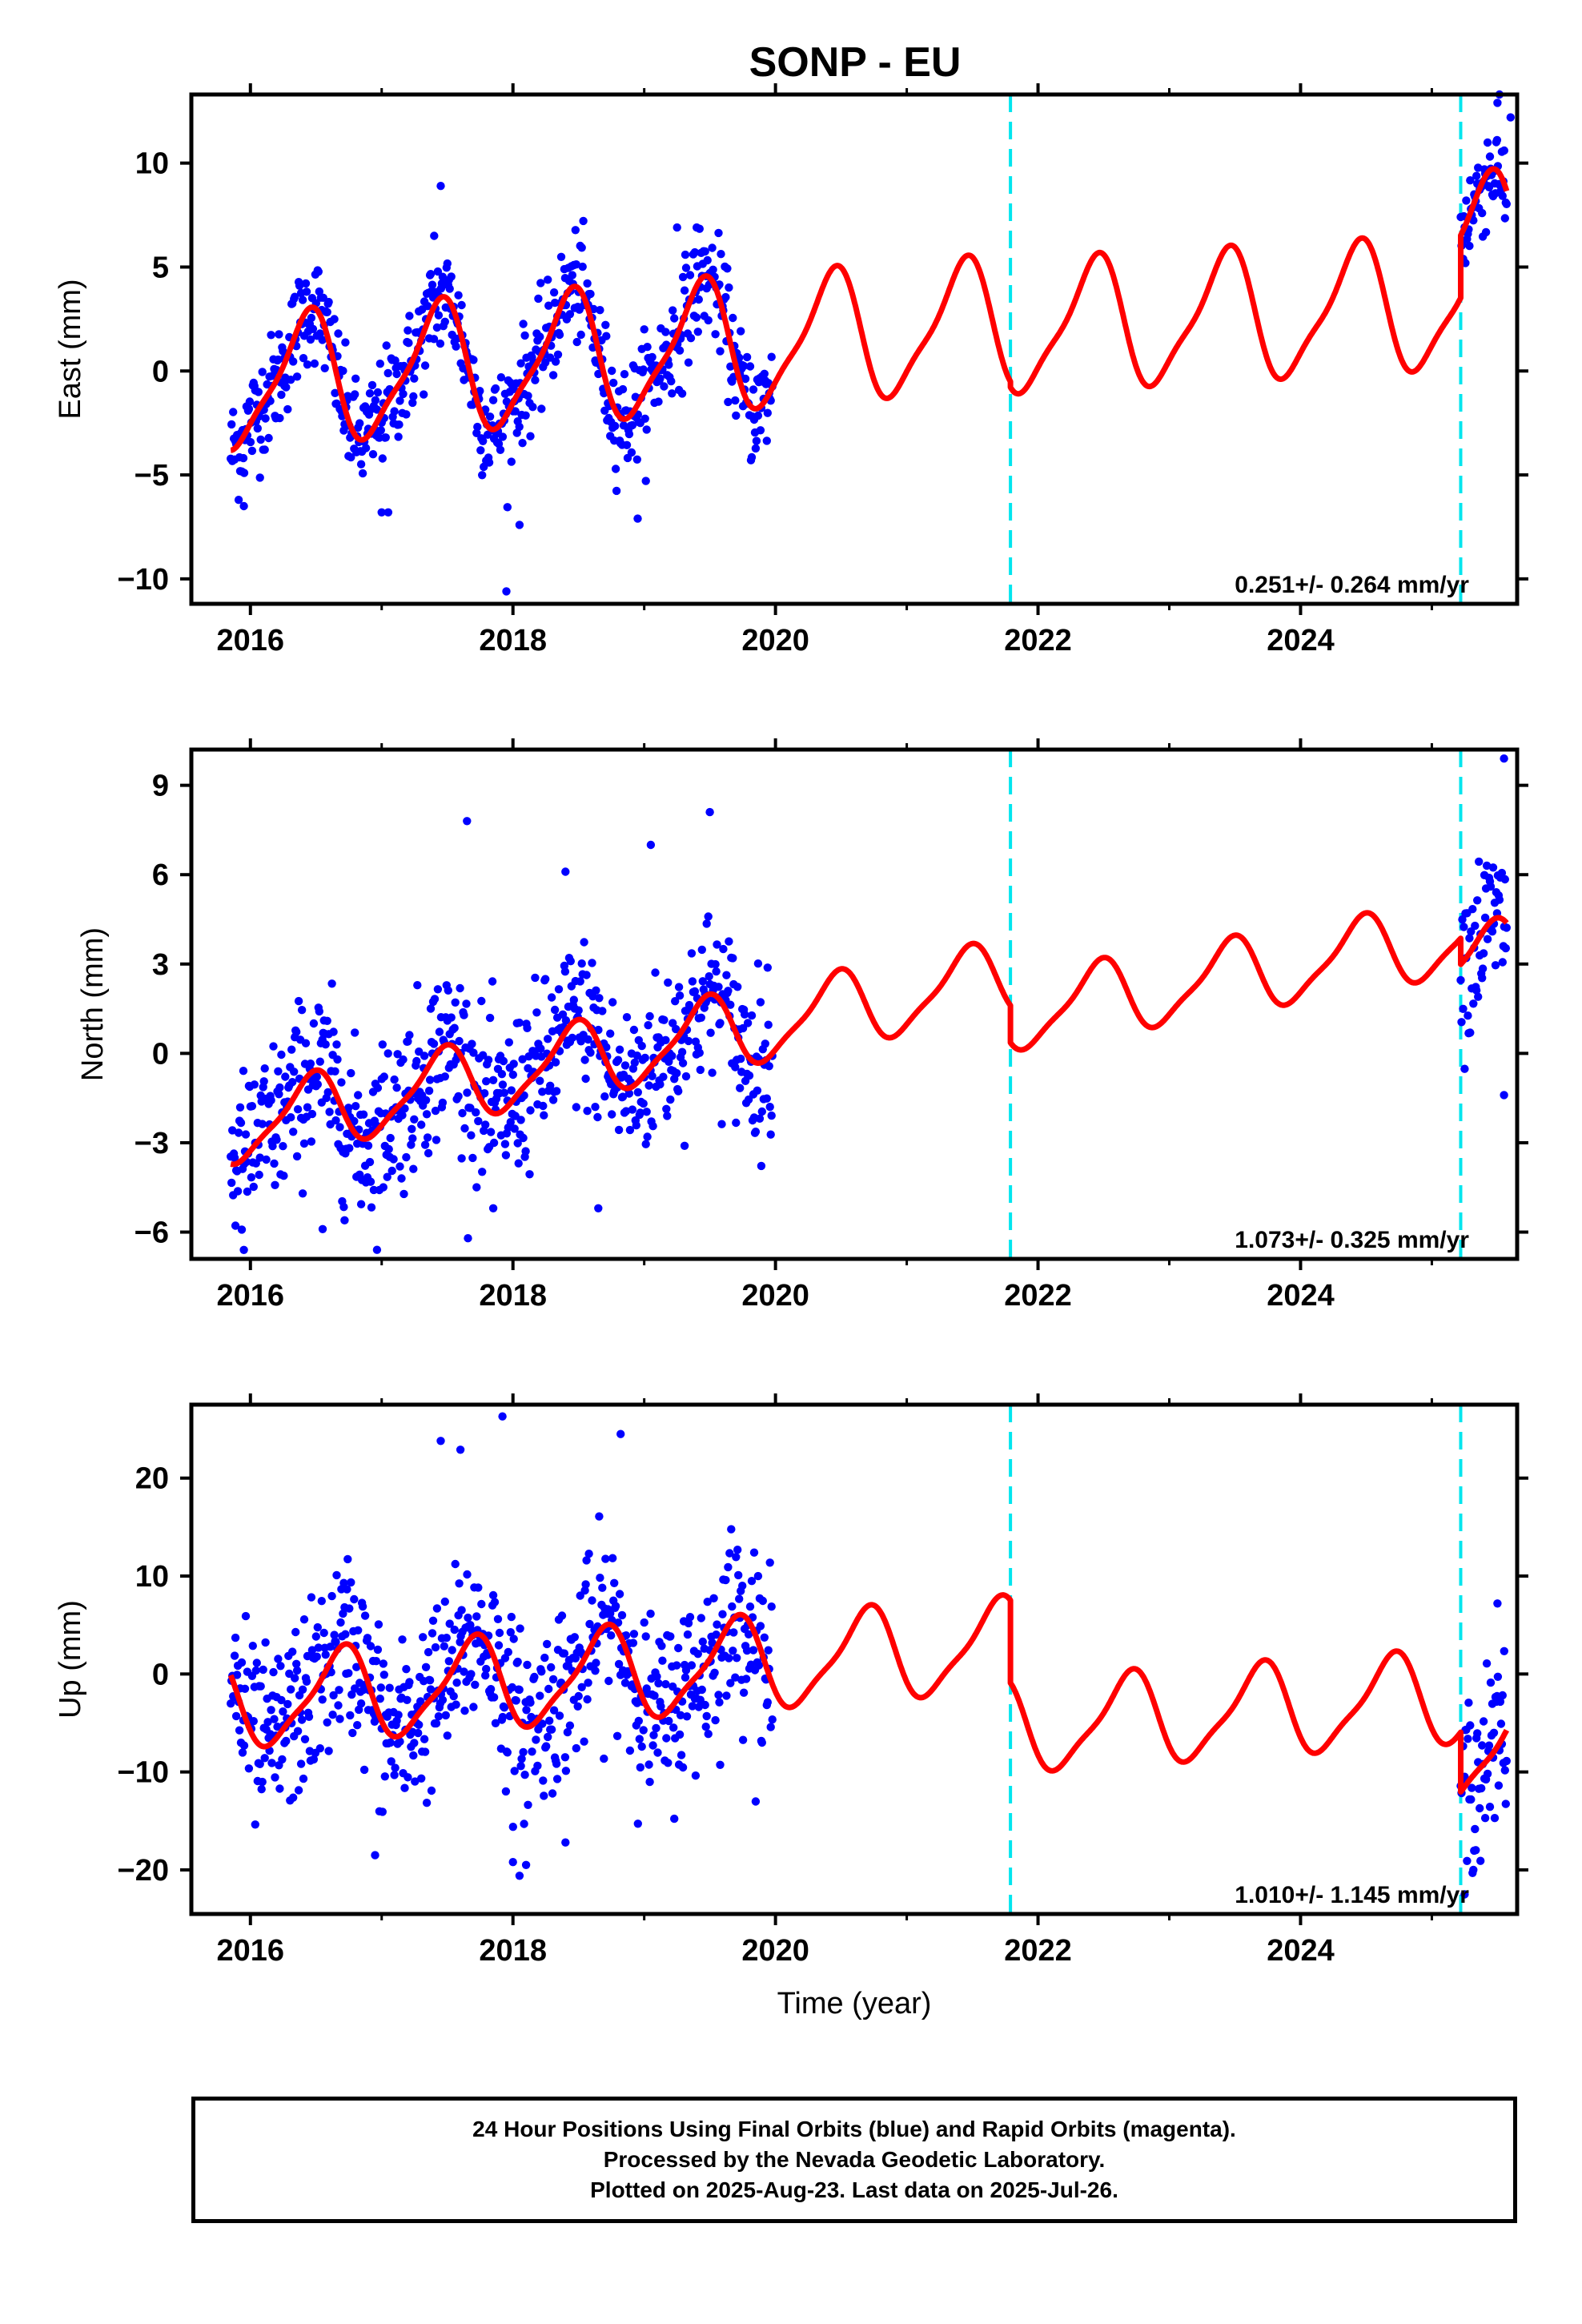  Describe the element at coordinates (1301, 640) in the screenshot. I see `east-x-tick-label: 2024` at that location.